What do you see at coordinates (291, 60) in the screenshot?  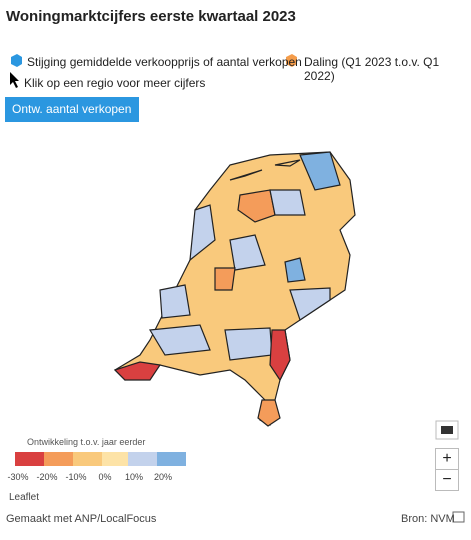 I see `fall-icon` at bounding box center [291, 60].